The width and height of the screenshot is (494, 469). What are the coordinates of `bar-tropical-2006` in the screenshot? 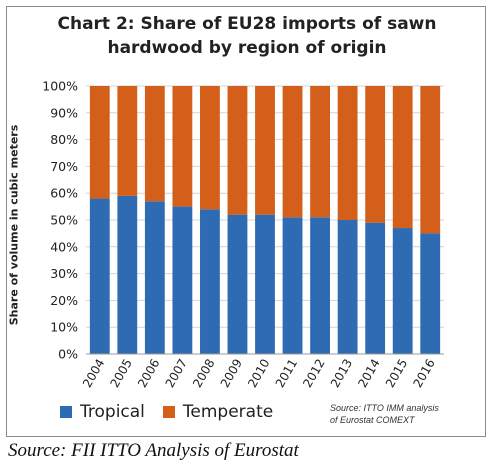 It's located at (154, 277).